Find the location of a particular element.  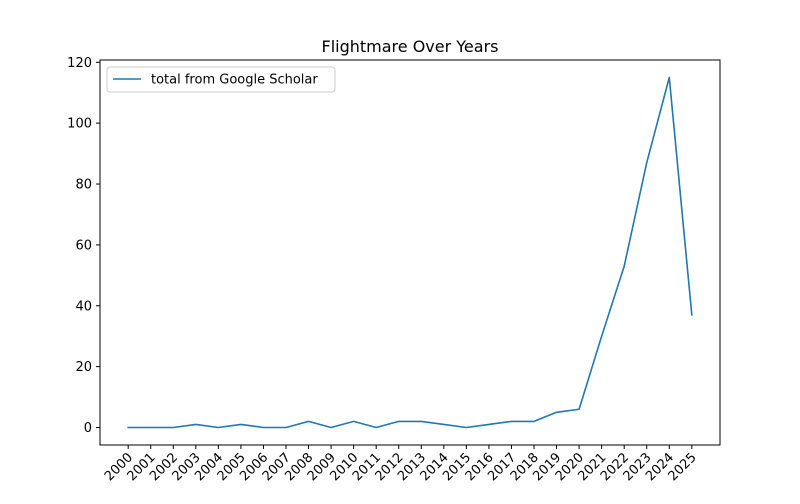

y-tick-label: 60 is located at coordinates (83, 245).